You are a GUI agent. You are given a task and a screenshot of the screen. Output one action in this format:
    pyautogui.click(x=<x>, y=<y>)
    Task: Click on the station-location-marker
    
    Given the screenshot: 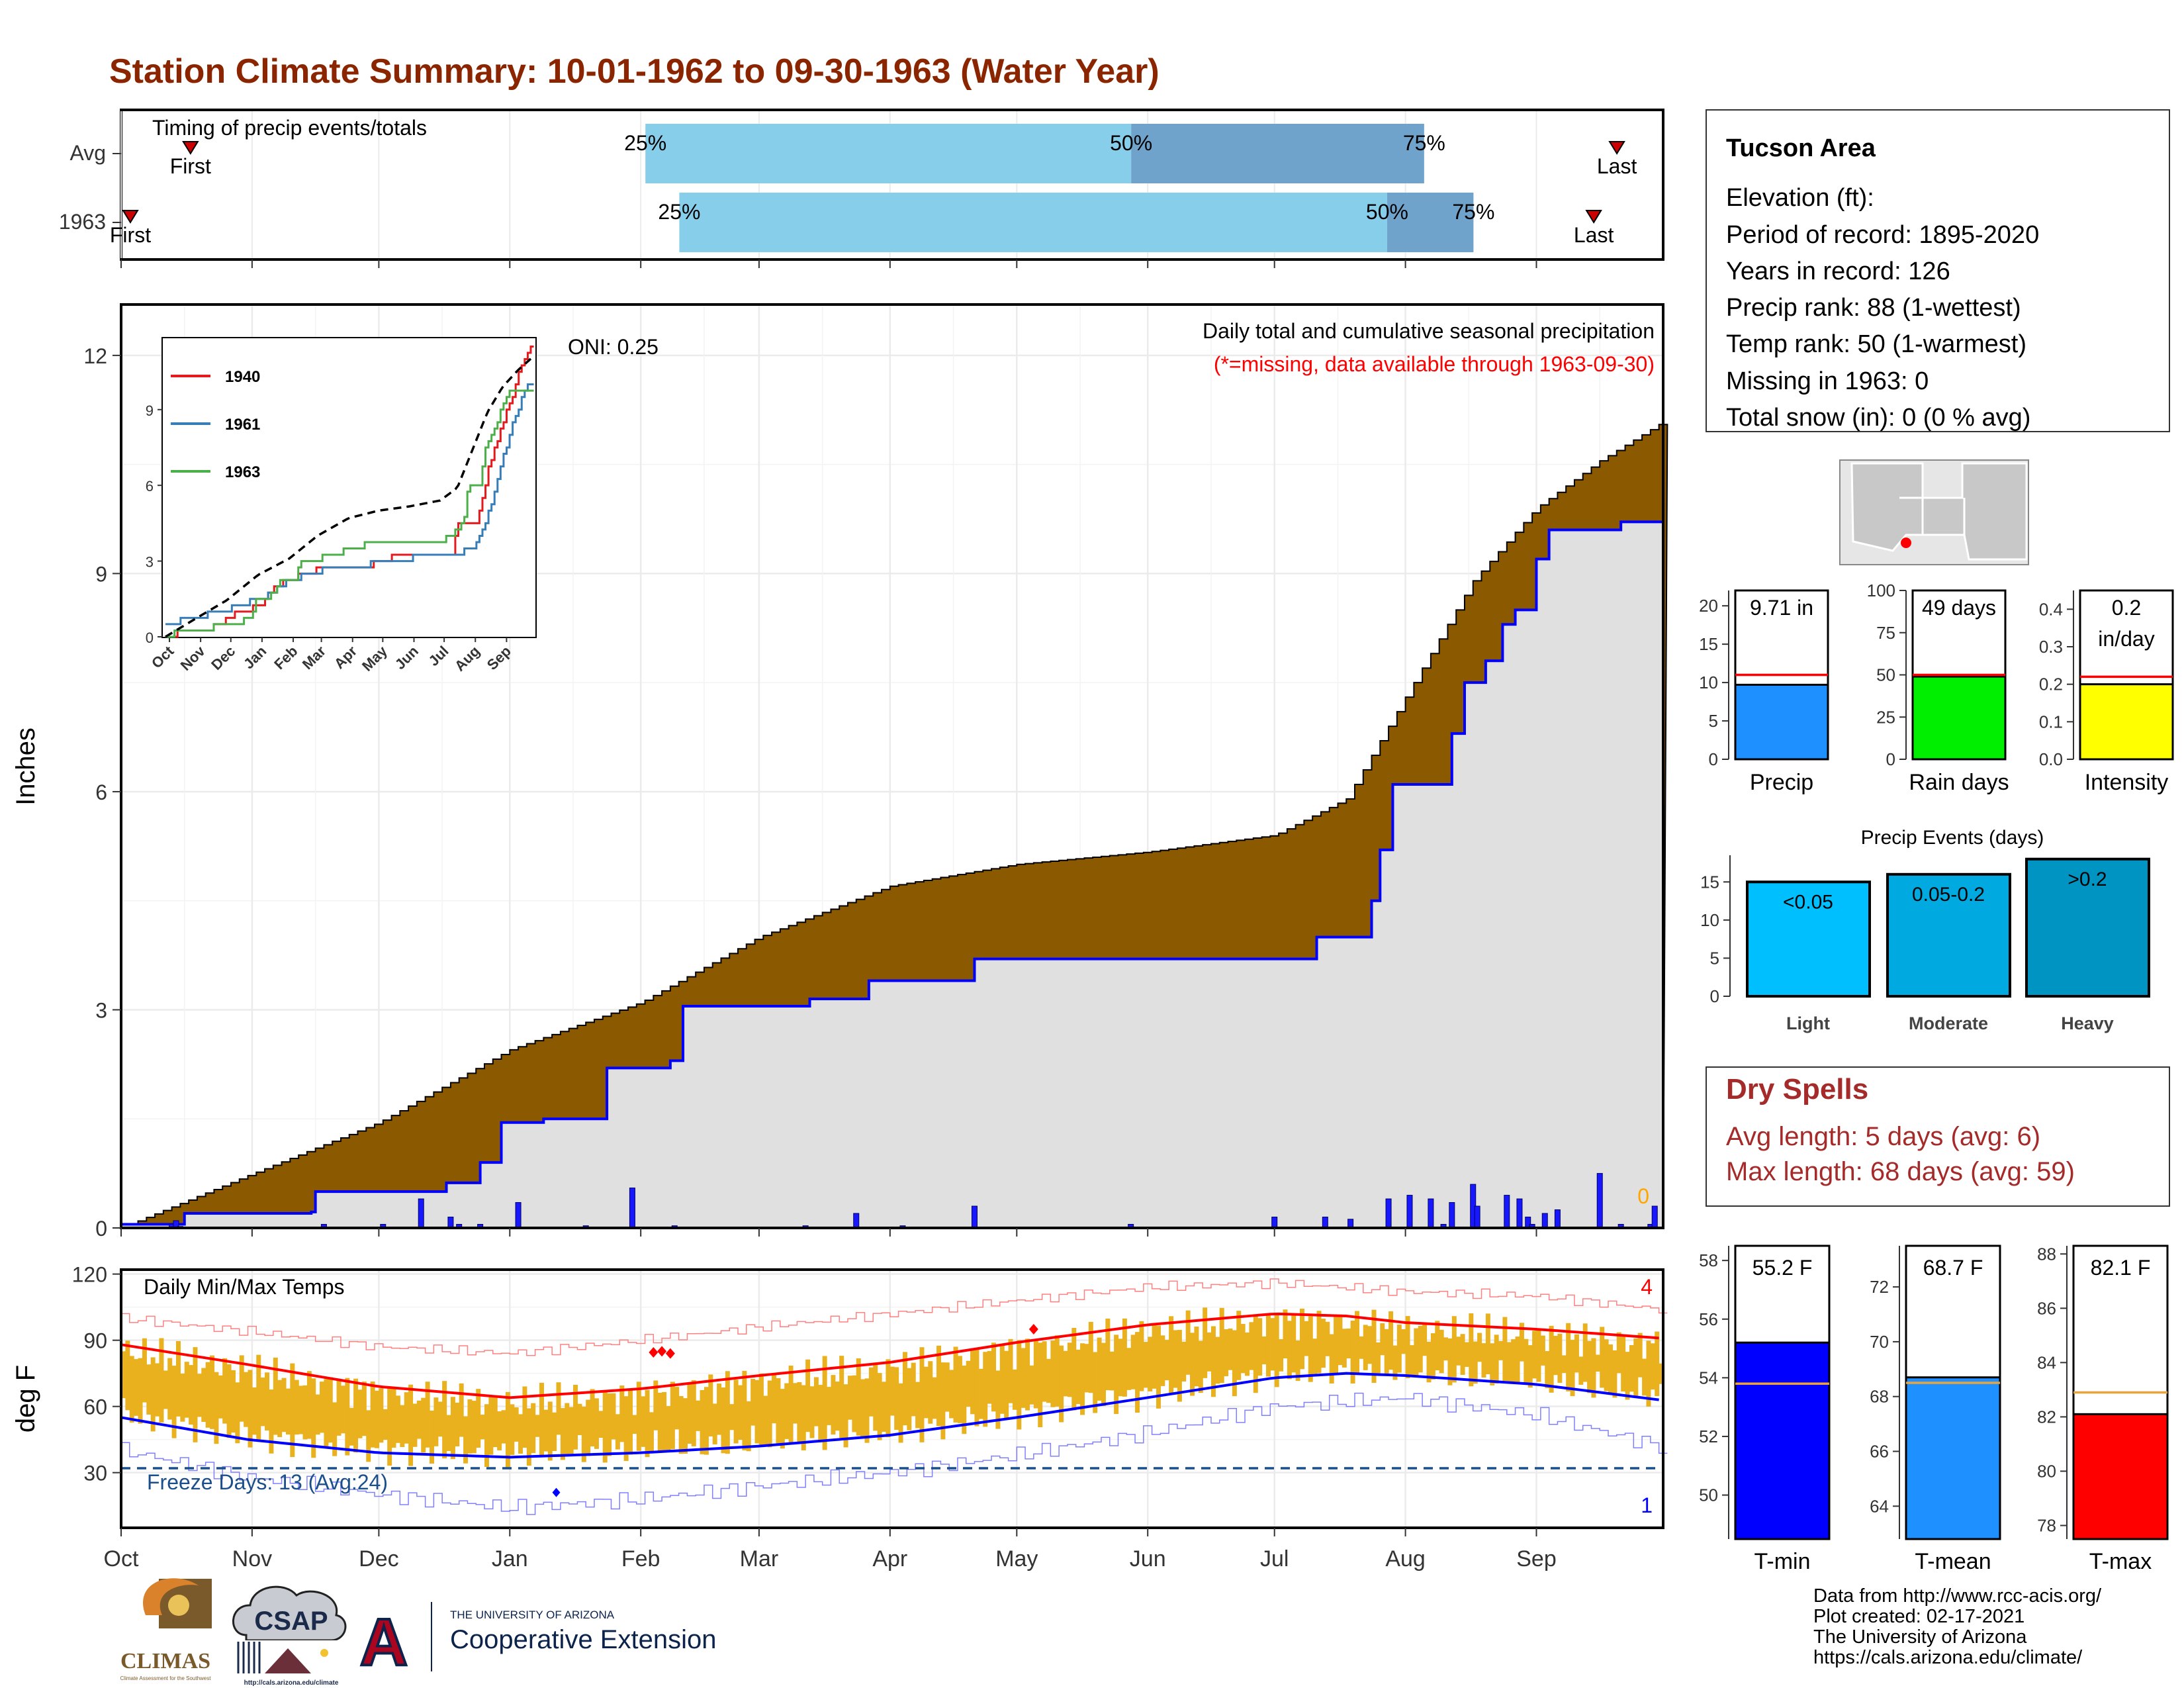 What is the action you would take?
    pyautogui.click(x=1906, y=543)
    